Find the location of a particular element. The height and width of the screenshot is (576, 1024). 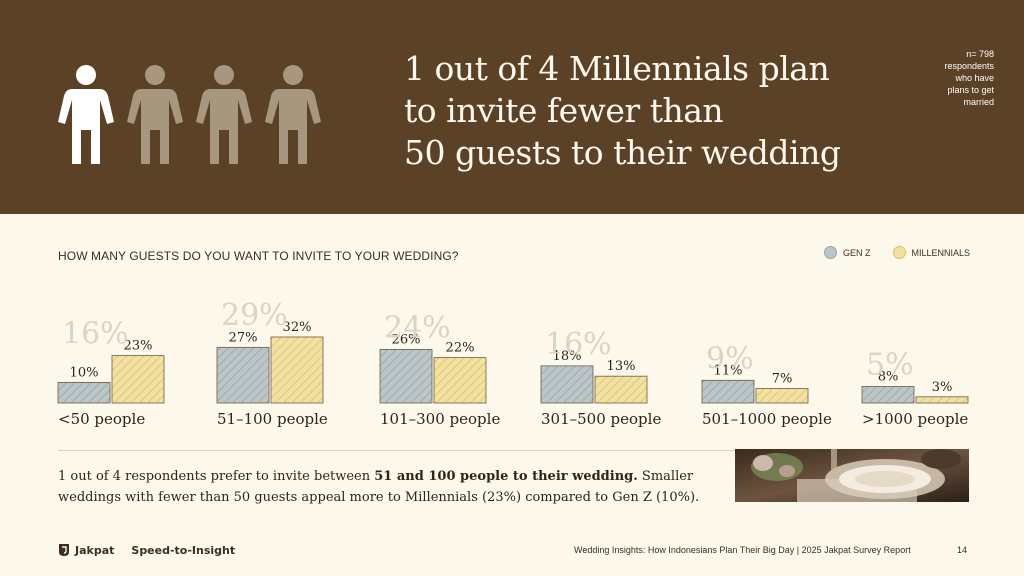

bar-value-label: 7% is located at coordinates (782, 379).